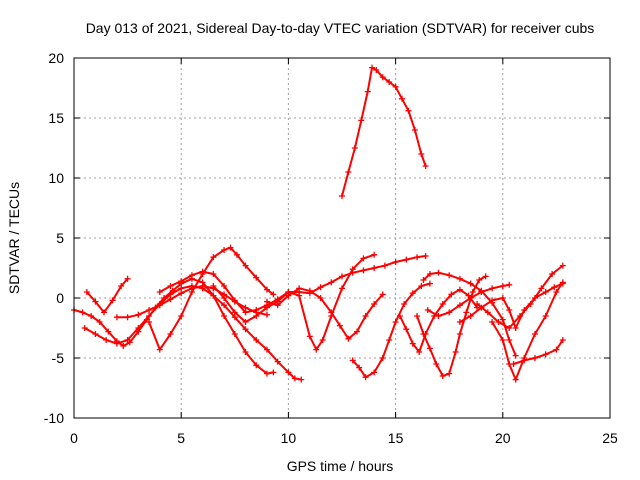 The width and height of the screenshot is (640, 480). Describe the element at coordinates (391, 330) in the screenshot. I see `series-trace-j` at that location.